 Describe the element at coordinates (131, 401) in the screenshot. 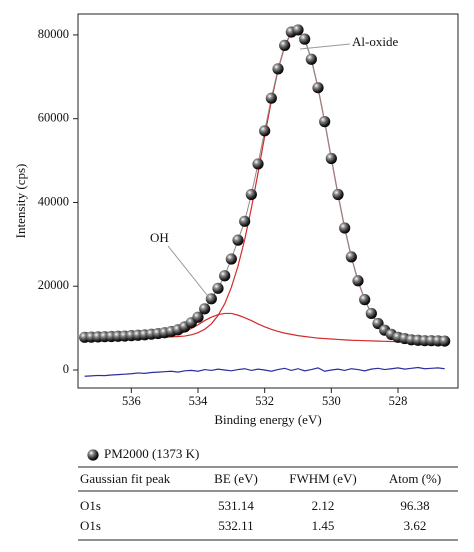

I see `x-tick-label: 536` at that location.